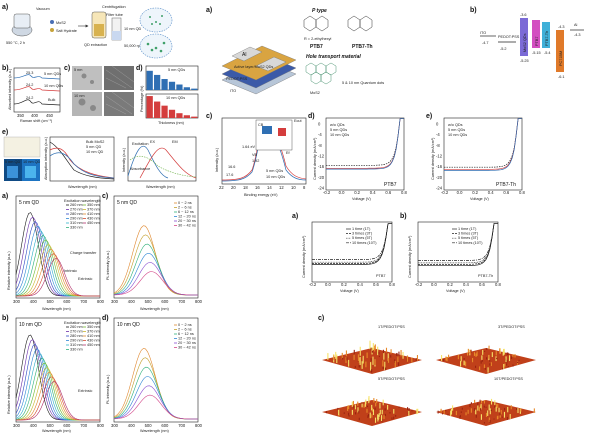 This screenshot has height=434, width=600. Describe the element at coordinates (84, 301) in the screenshot. I see `xtick-label: 700` at that location.